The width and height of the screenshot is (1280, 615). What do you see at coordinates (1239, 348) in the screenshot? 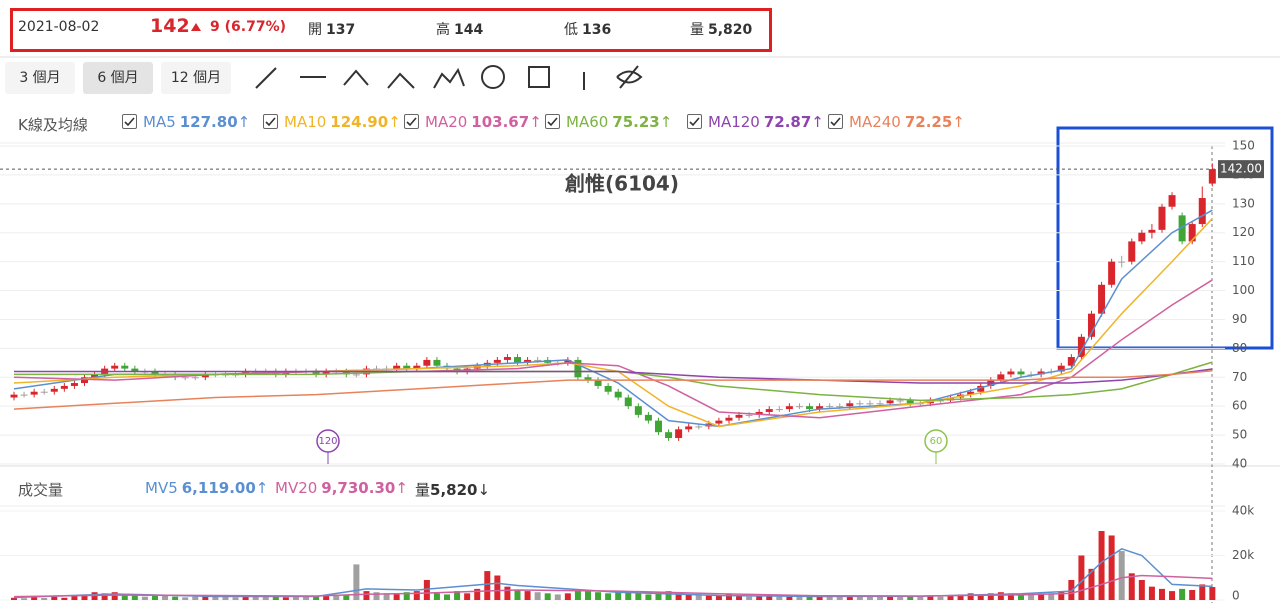
I see `y-tick-label: 80` at bounding box center [1239, 348].